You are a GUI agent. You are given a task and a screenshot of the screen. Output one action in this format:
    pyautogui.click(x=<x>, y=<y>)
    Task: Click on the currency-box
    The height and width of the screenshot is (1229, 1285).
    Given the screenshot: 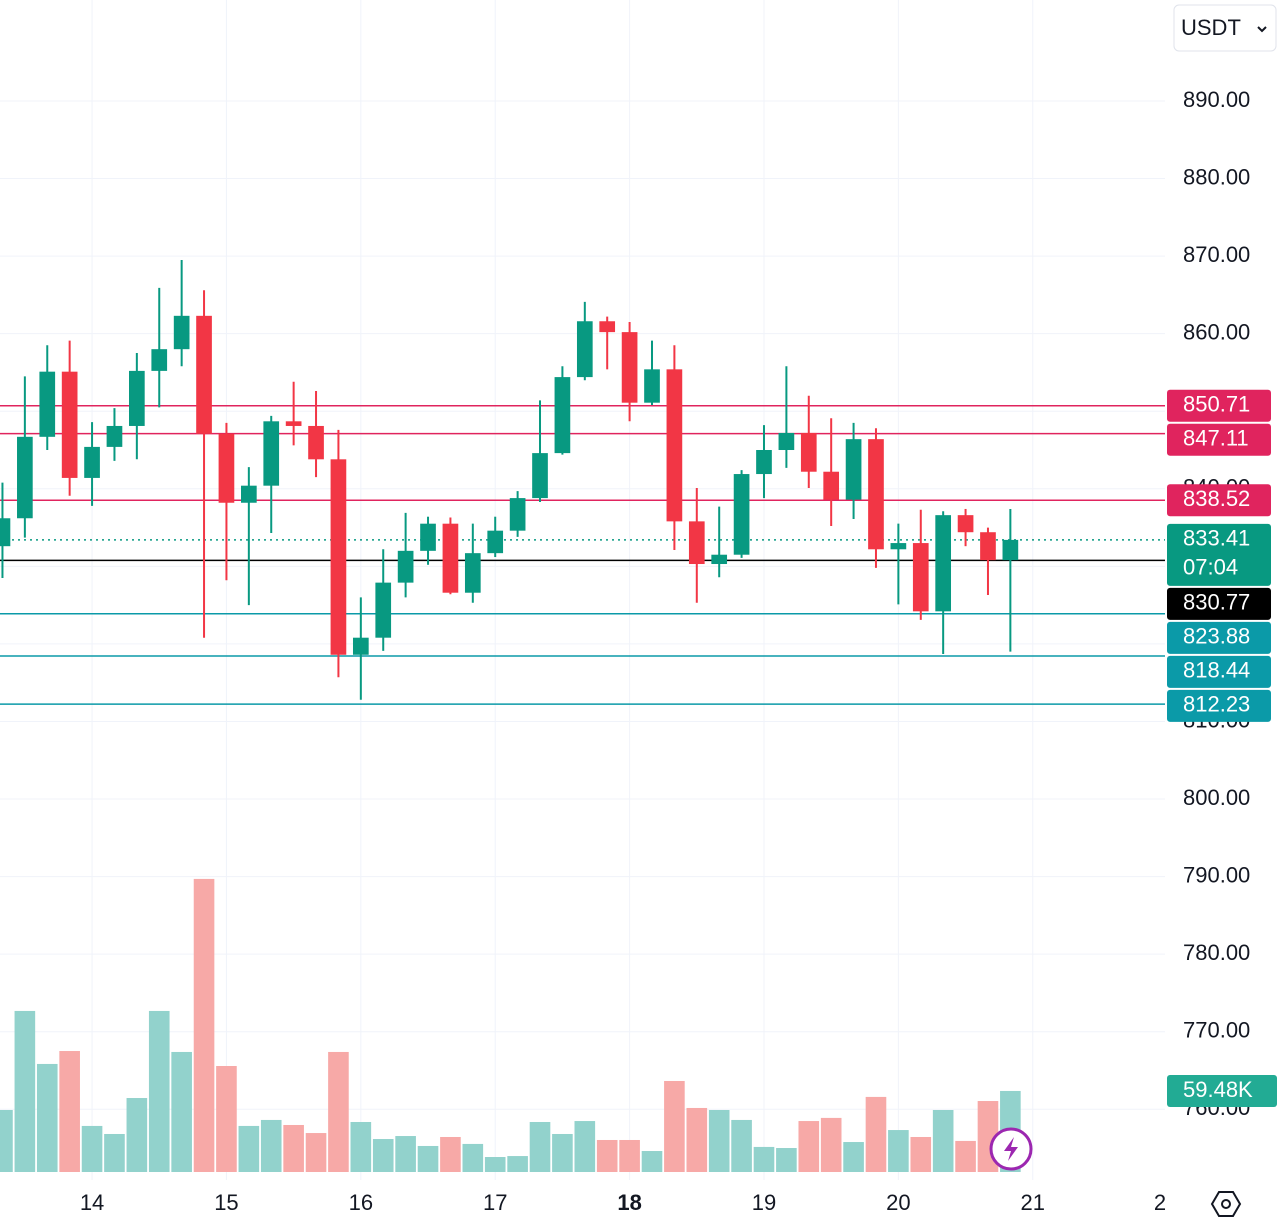 What is the action you would take?
    pyautogui.click(x=1225, y=28)
    